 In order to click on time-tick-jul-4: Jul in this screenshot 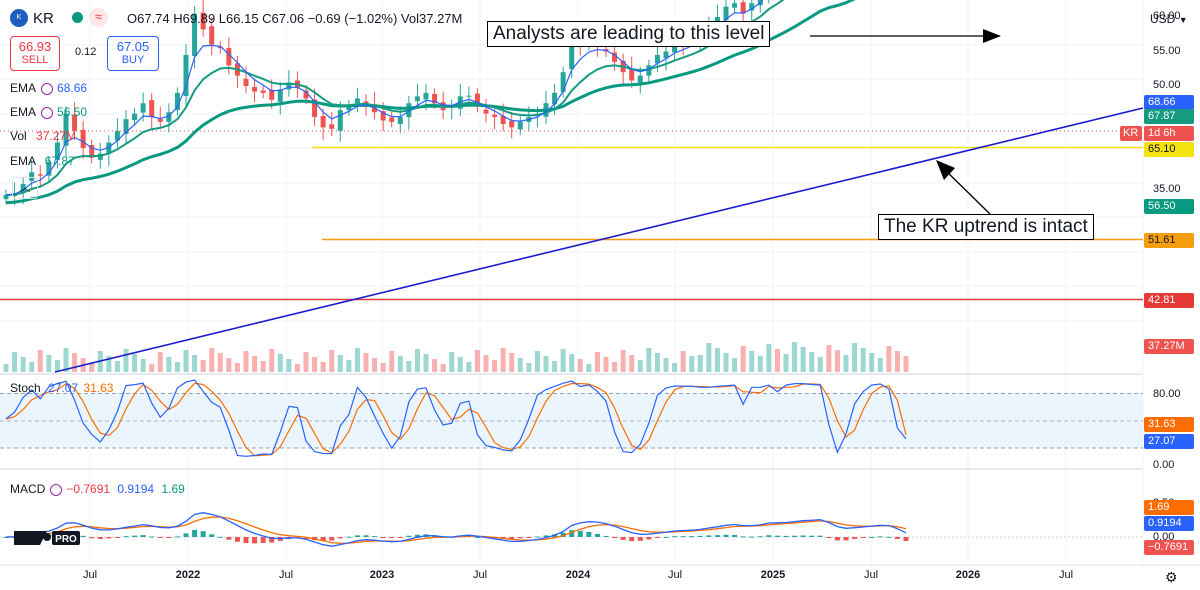, I will do `click(480, 575)`.